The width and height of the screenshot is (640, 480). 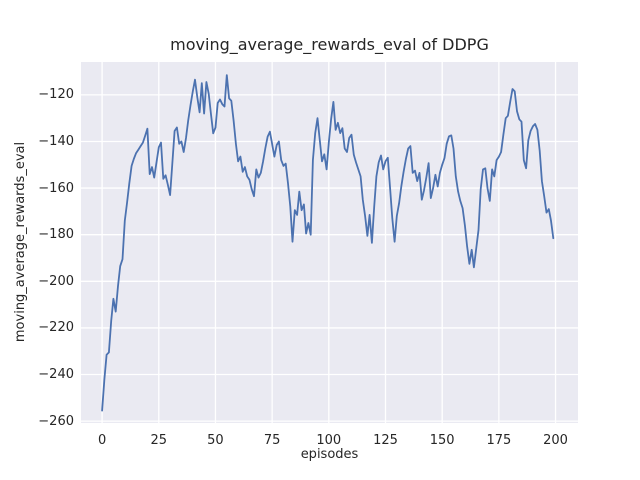 What do you see at coordinates (329, 454) in the screenshot?
I see `x-axis-label: episodes` at bounding box center [329, 454].